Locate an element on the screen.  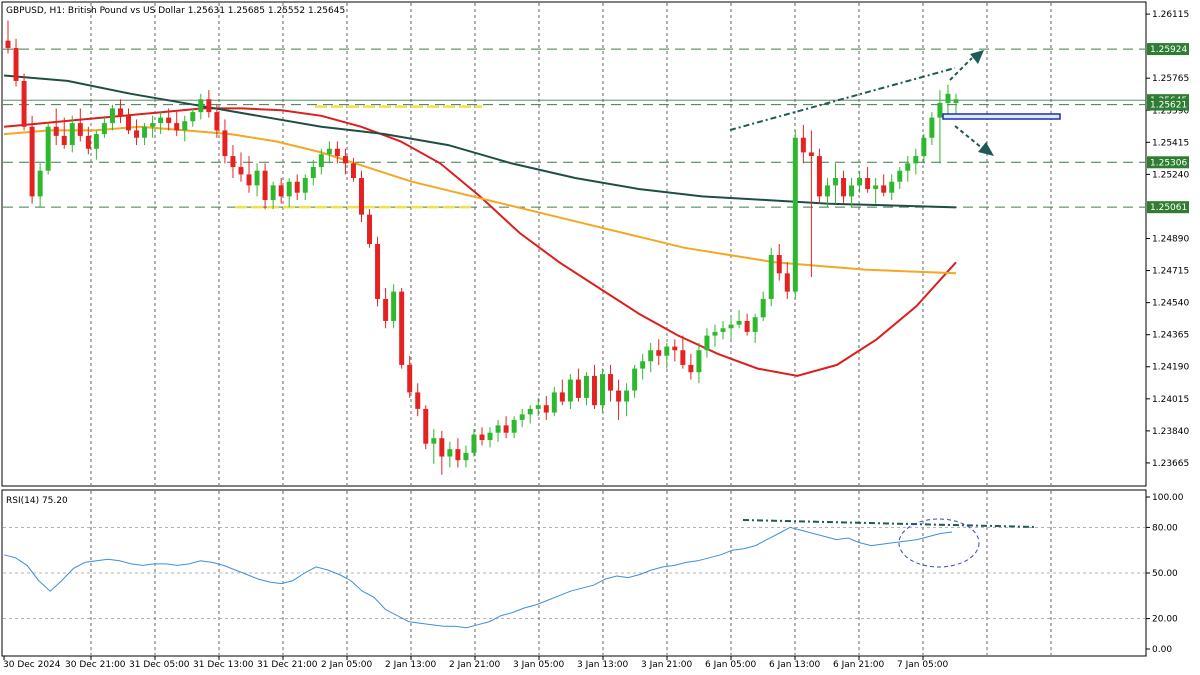
target-box is located at coordinates (1001, 116).